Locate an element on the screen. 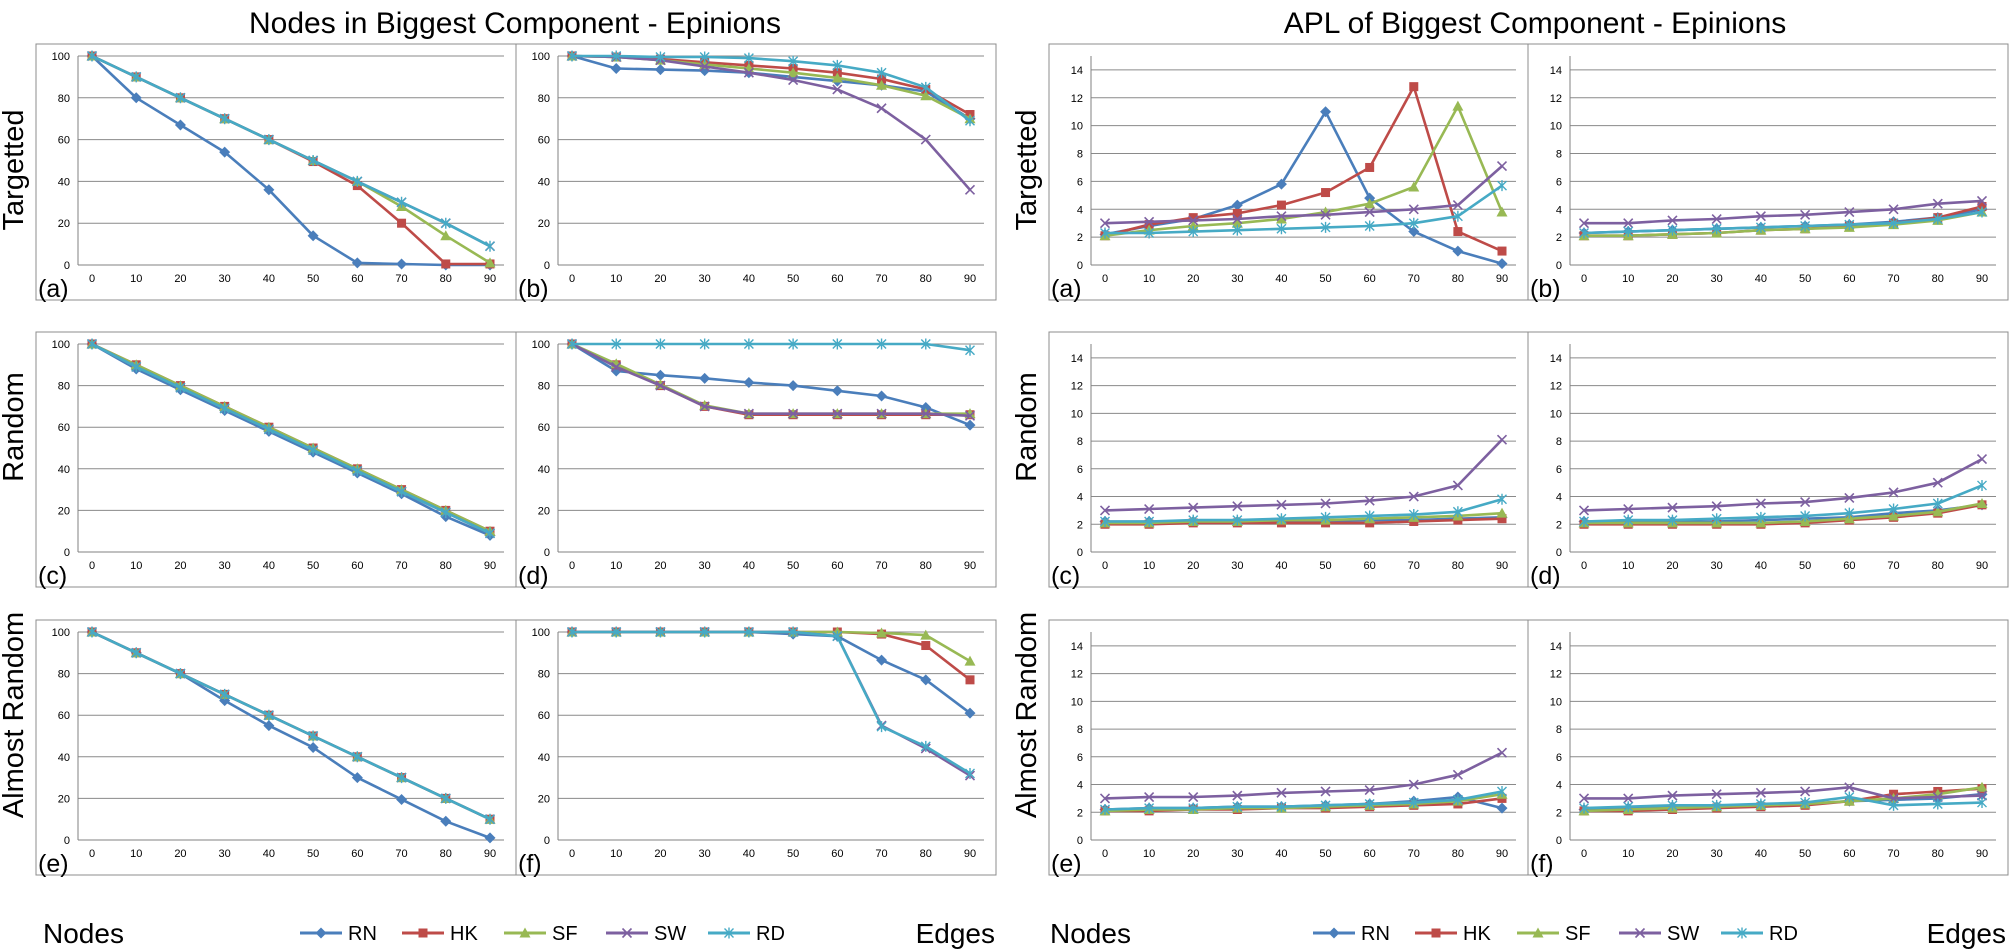  panel-apl-c: 0 2 4 6 8 10 12 14 0 10 20 30 40 50 60 70 80 90 (c) is located at coordinates (1288, 460).